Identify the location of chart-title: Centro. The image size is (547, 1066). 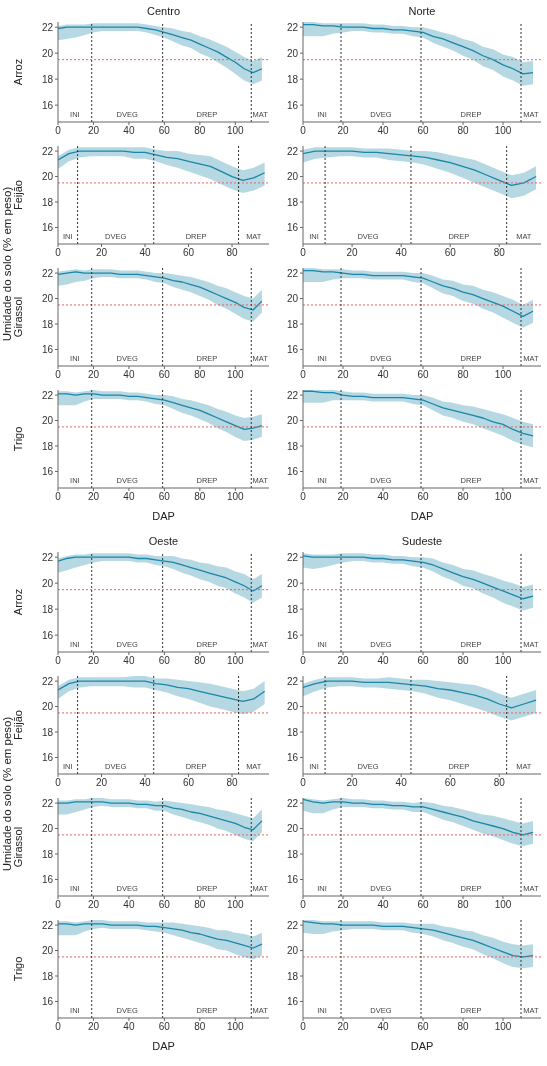
(163, 11).